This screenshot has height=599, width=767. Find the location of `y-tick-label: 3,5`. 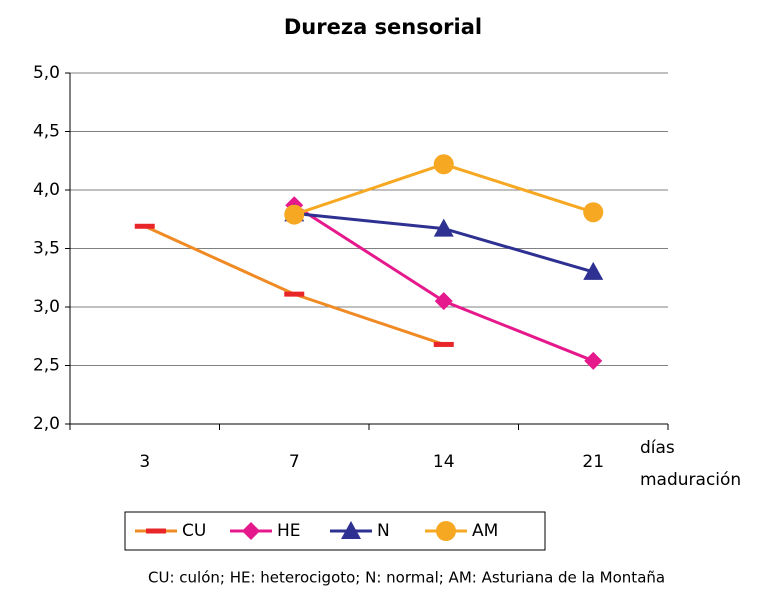

y-tick-label: 3,5 is located at coordinates (46, 249).